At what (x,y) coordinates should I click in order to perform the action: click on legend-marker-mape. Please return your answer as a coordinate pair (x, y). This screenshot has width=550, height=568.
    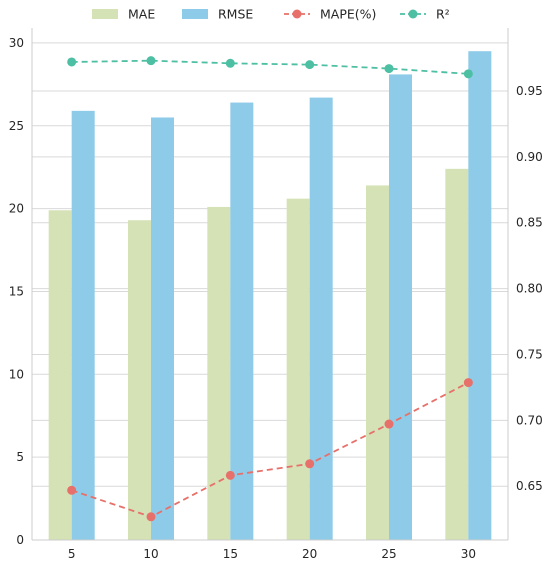
    Looking at the image, I should click on (297, 14).